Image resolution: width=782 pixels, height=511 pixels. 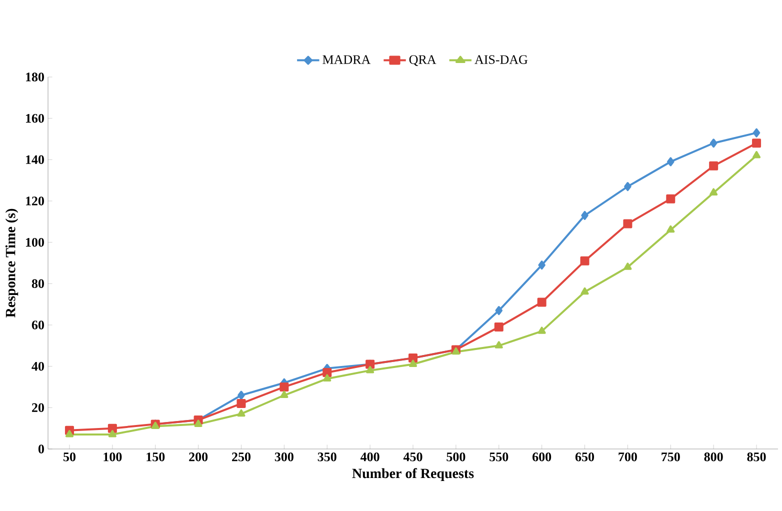 I want to click on x-tick-label: 350, so click(x=327, y=457).